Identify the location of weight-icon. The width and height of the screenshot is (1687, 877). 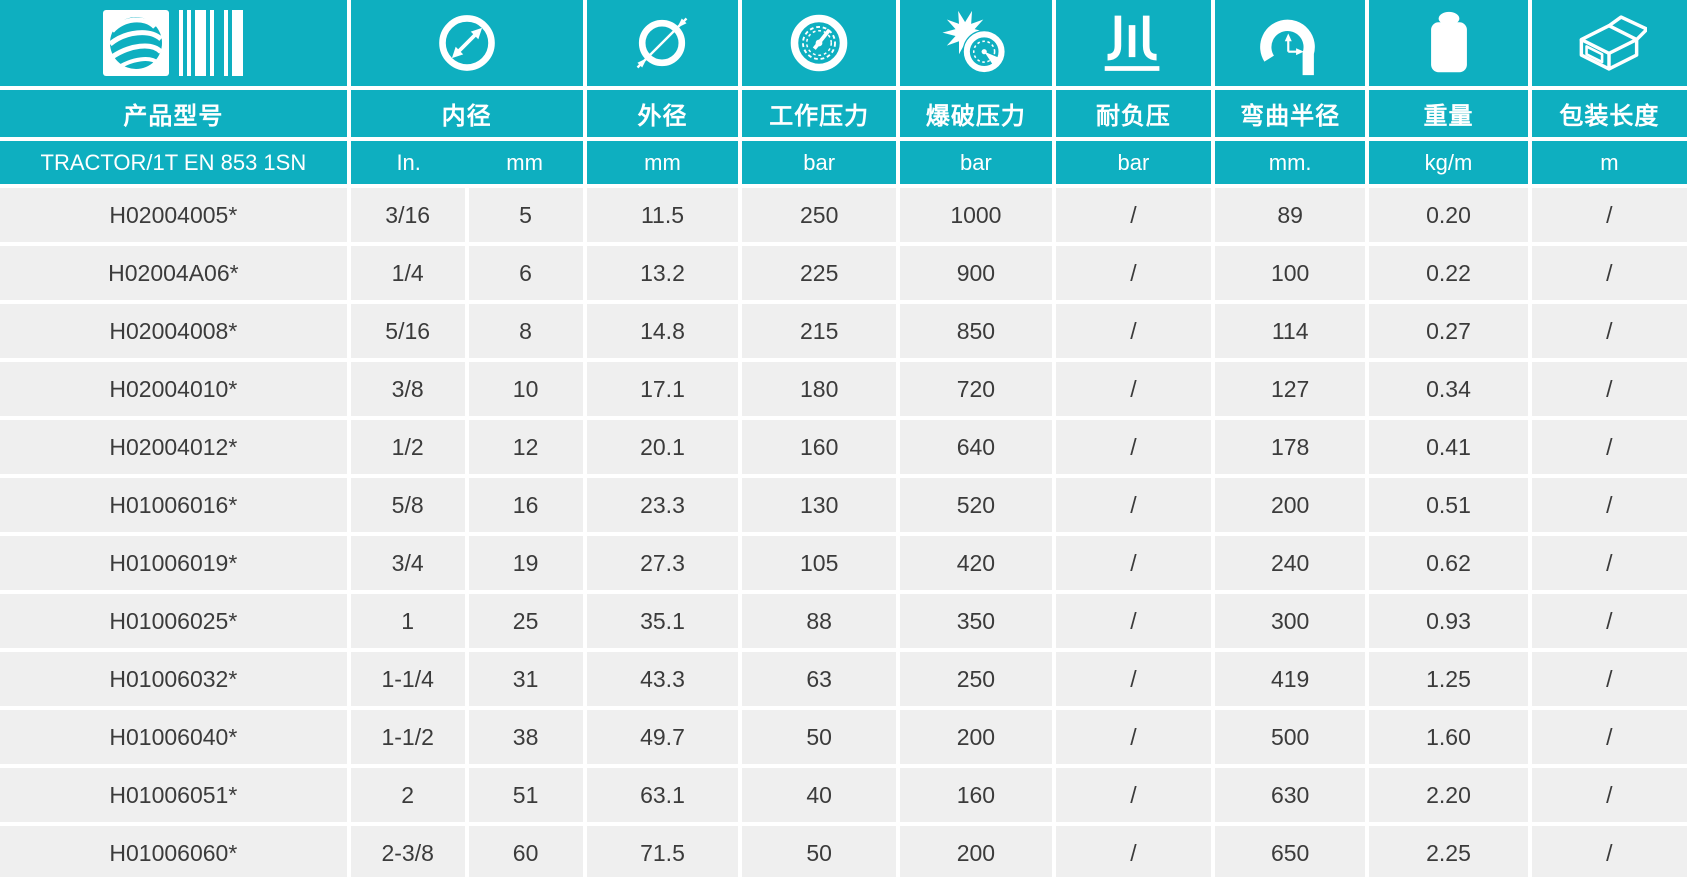
(1448, 43).